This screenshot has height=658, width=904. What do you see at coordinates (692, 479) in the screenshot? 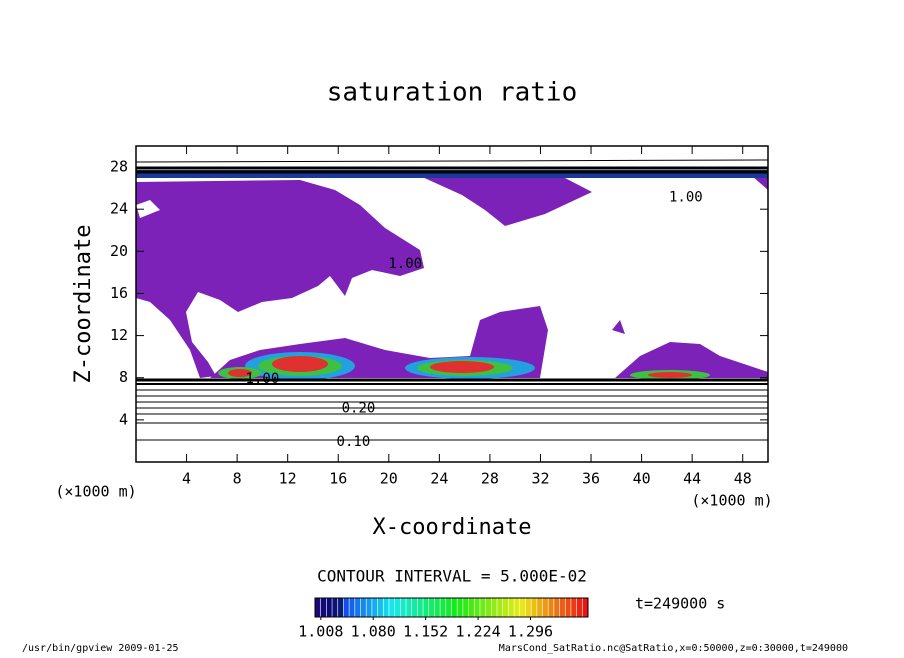
I see `x-tick-label: 44` at bounding box center [692, 479].